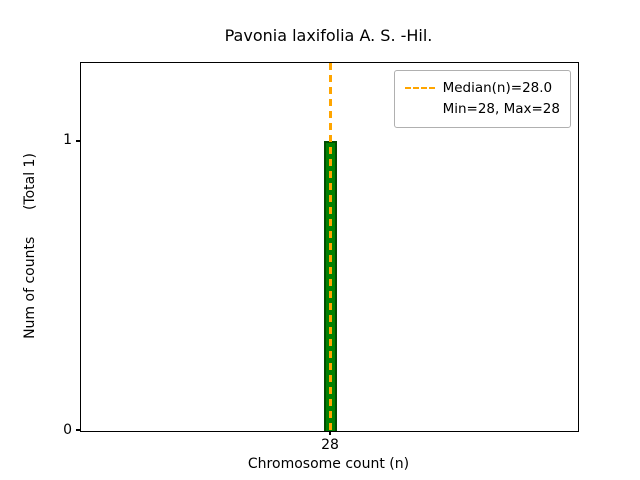 The image size is (640, 480). Describe the element at coordinates (419, 88) in the screenshot. I see `median-dashed-line-icon` at that location.